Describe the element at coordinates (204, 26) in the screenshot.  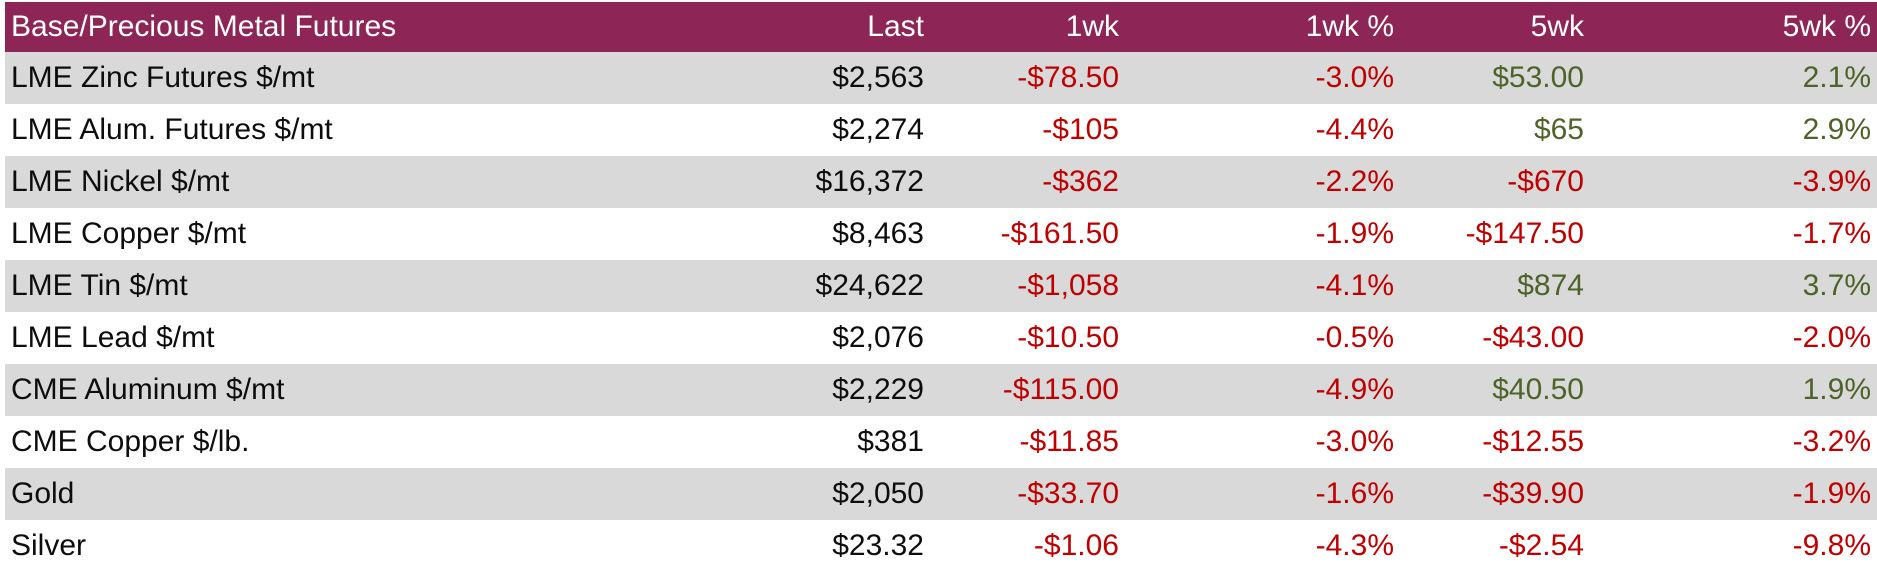
I see `table-title: Base/Precious Metal Futures` at that location.